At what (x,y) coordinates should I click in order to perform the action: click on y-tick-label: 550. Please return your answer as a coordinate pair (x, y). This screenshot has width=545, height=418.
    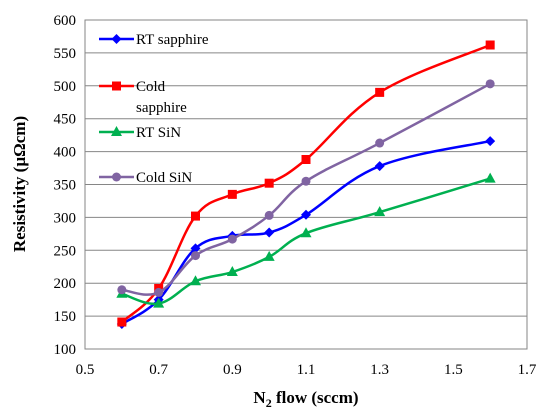
    Looking at the image, I should click on (65, 54).